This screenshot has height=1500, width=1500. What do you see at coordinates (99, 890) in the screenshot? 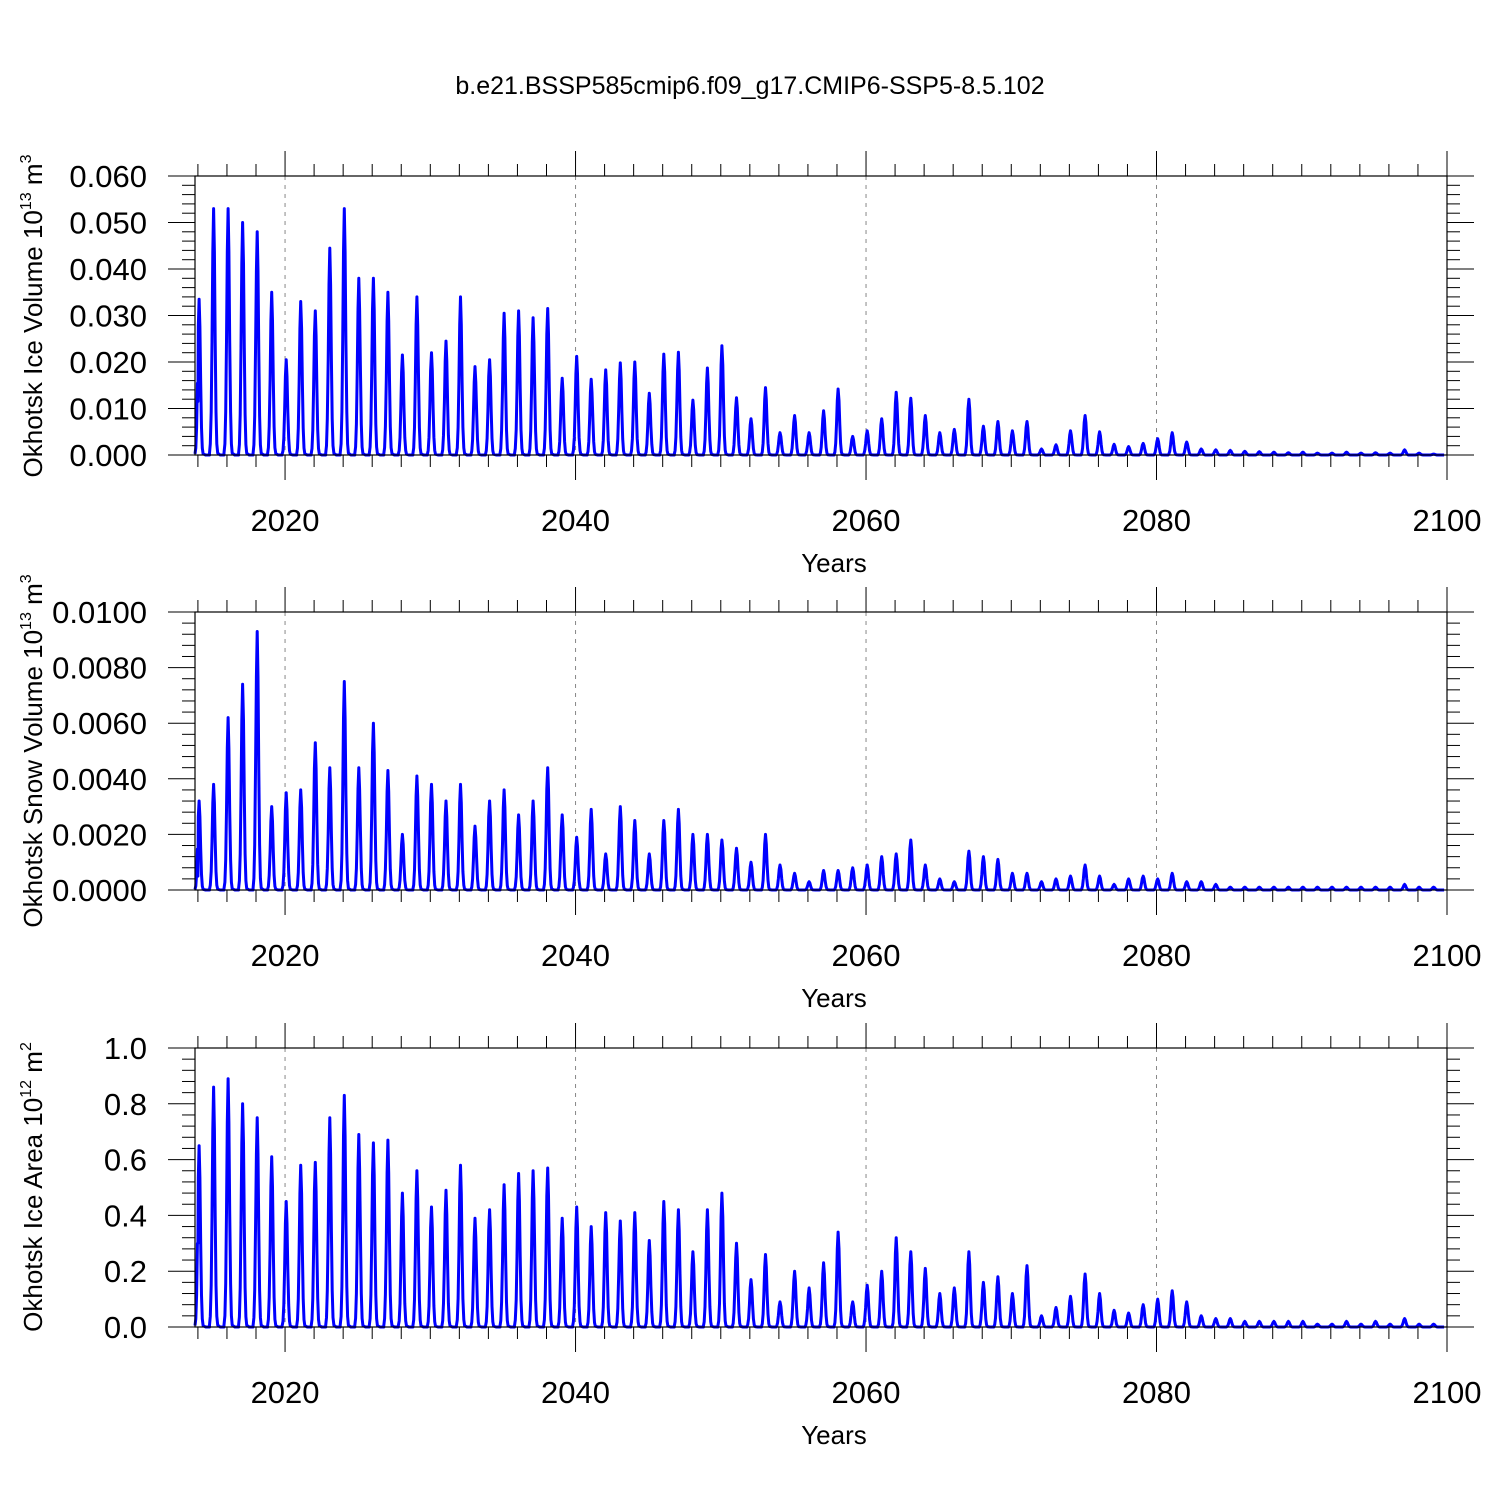
I see `y-tick-label: 0.0000` at bounding box center [99, 890].